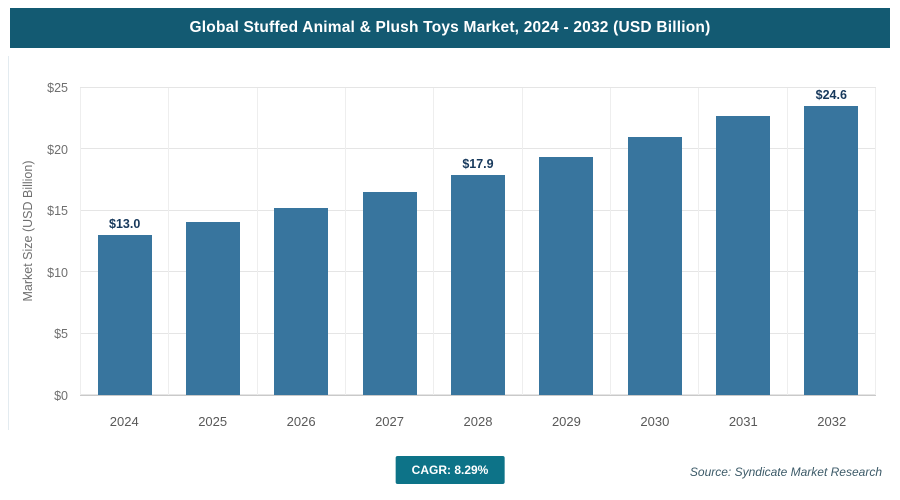 Image resolution: width=900 pixels, height=500 pixels. I want to click on bar-slot-2029, so click(565, 241).